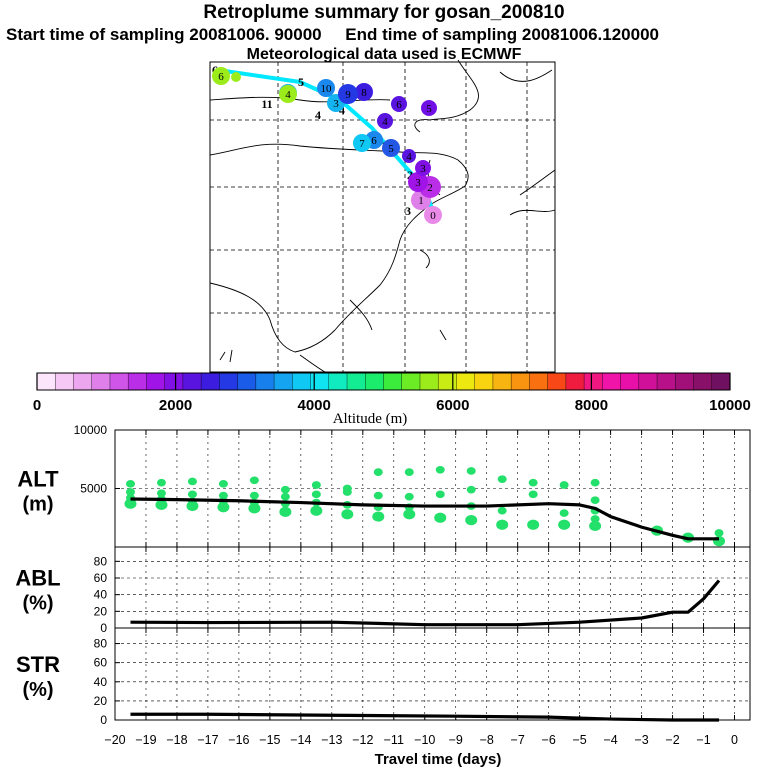 The image size is (768, 768). I want to click on x-tick-label: −13, so click(331, 740).